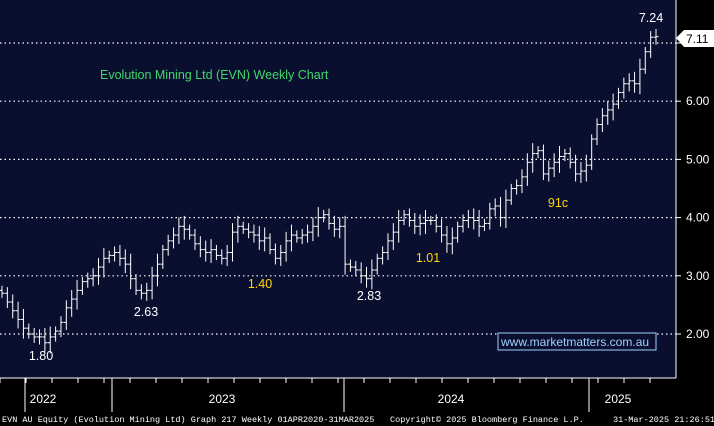 The width and height of the screenshot is (714, 426). I want to click on watermark: www.marketmatters.com.au, so click(577, 341).